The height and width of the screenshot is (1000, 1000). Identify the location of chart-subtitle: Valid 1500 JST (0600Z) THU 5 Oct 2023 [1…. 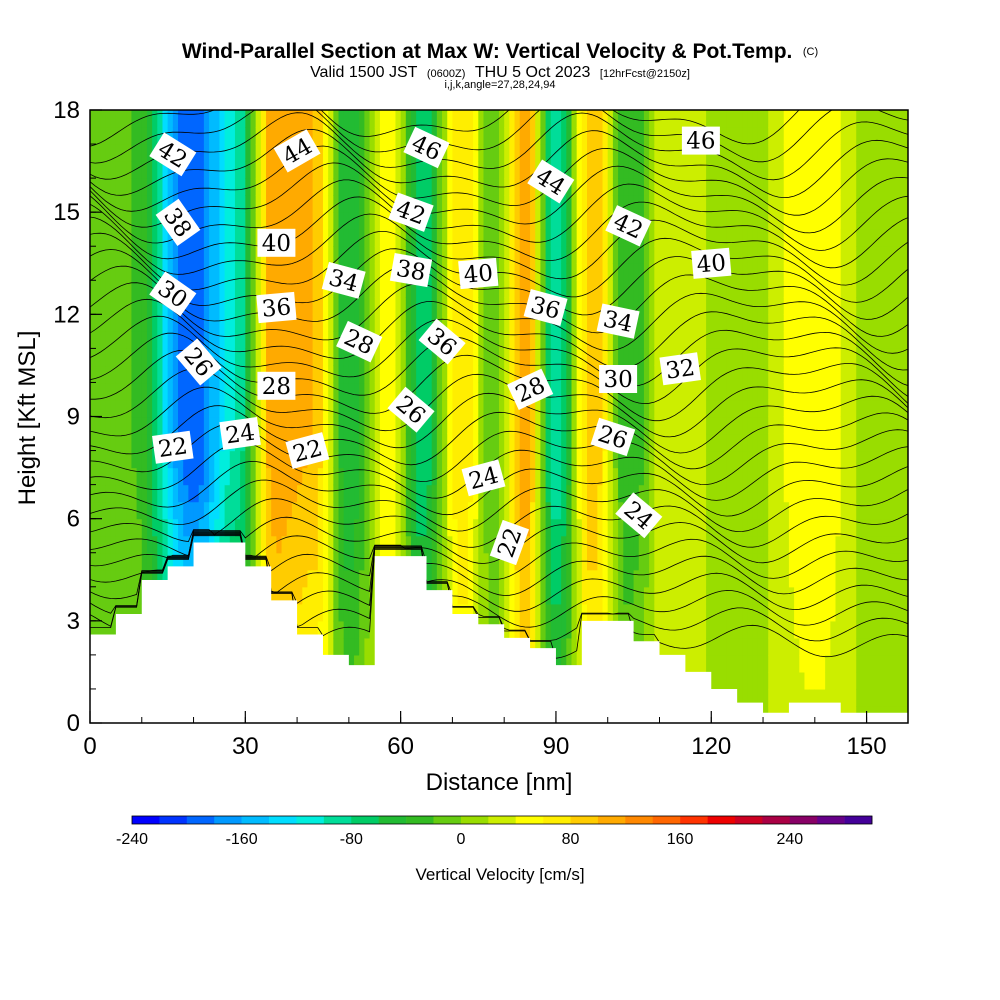
(500, 72).